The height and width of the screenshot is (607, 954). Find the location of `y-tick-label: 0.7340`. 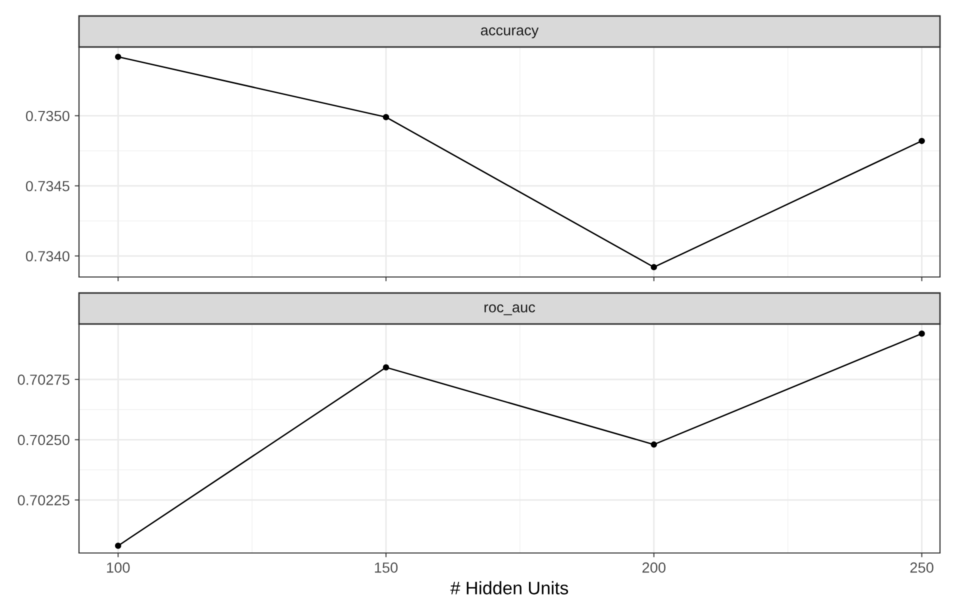

y-tick-label: 0.7340 is located at coordinates (48, 256).